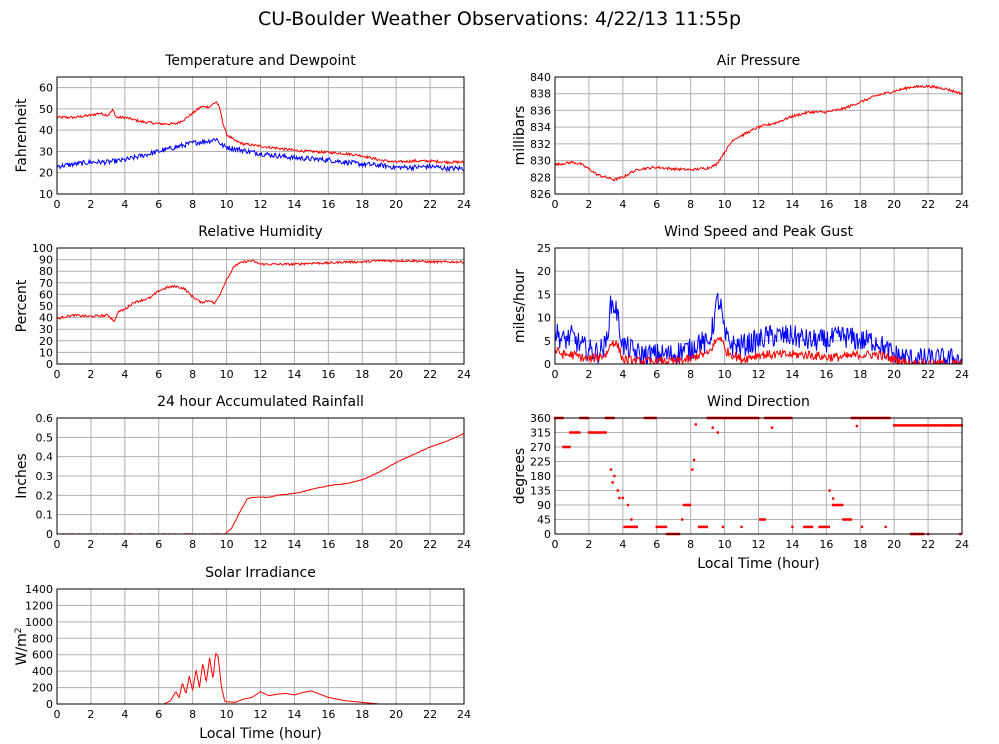 The image size is (999, 744). What do you see at coordinates (758, 61) in the screenshot?
I see `chart-title: Air Pressure` at bounding box center [758, 61].